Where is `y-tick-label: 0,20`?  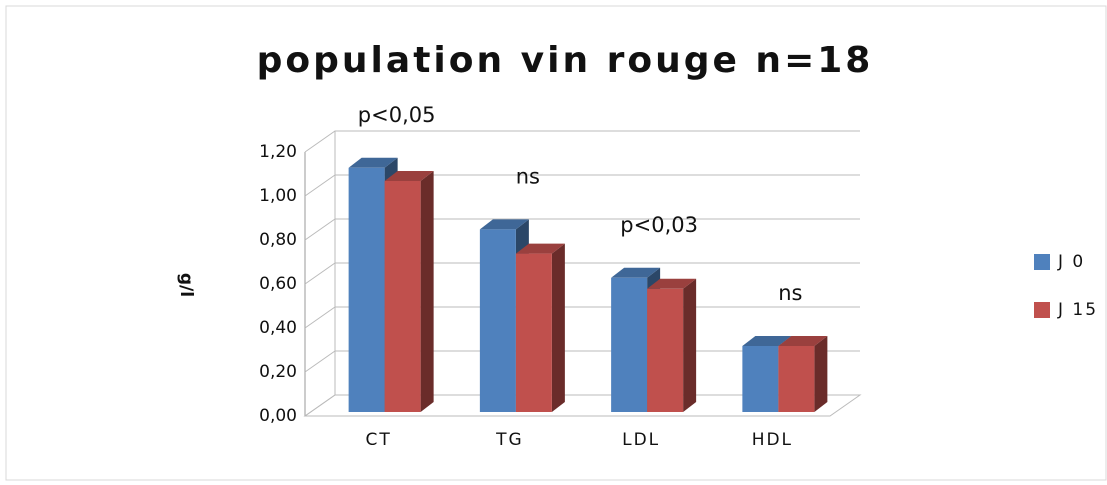
y-tick-label: 0,20 is located at coordinates (278, 372).